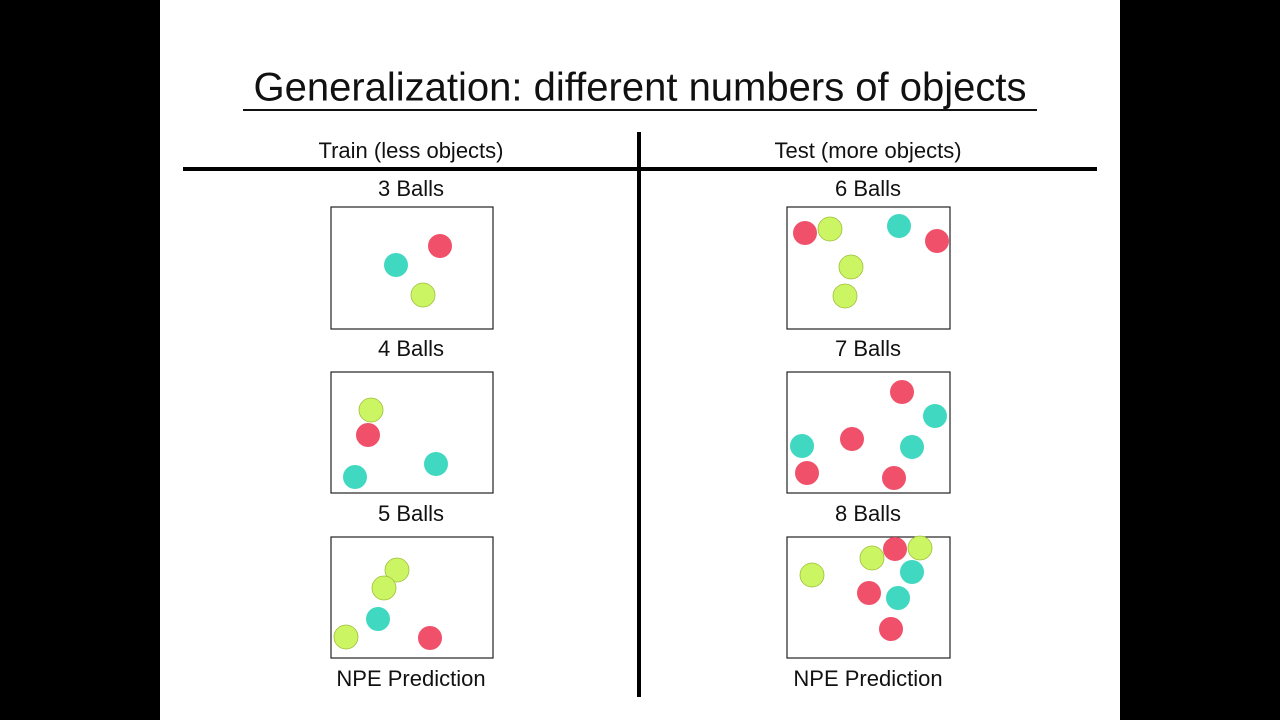  What do you see at coordinates (410, 150) in the screenshot?
I see `column-header: Train (less objects)` at bounding box center [410, 150].